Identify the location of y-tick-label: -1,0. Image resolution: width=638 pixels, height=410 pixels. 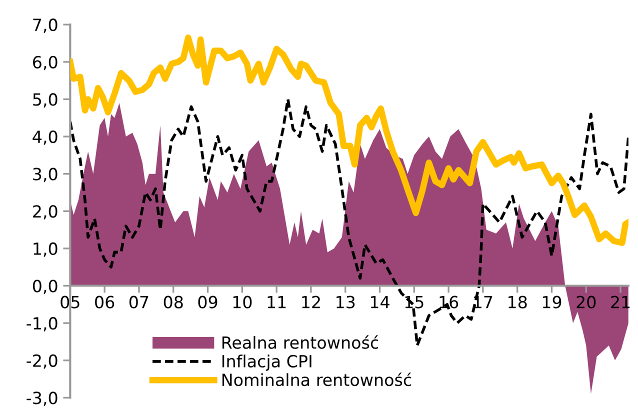
(42, 324).